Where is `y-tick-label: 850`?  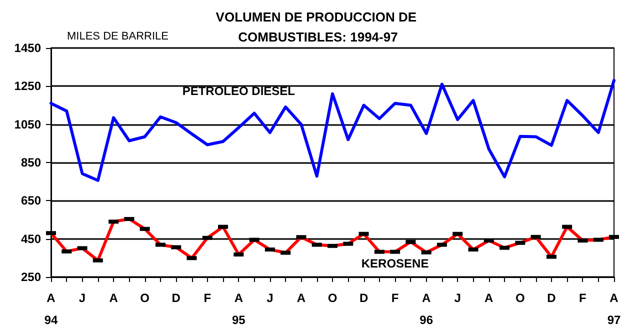 y-tick-label: 850 is located at coordinates (31, 163).